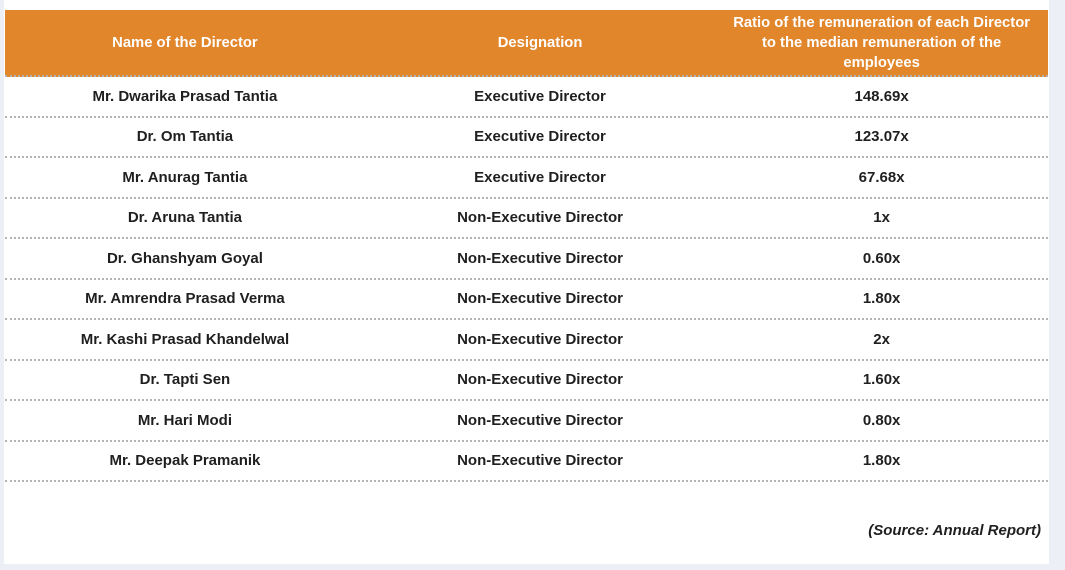 Image resolution: width=1065 pixels, height=570 pixels. I want to click on ratio-cell: 1x, so click(881, 218).